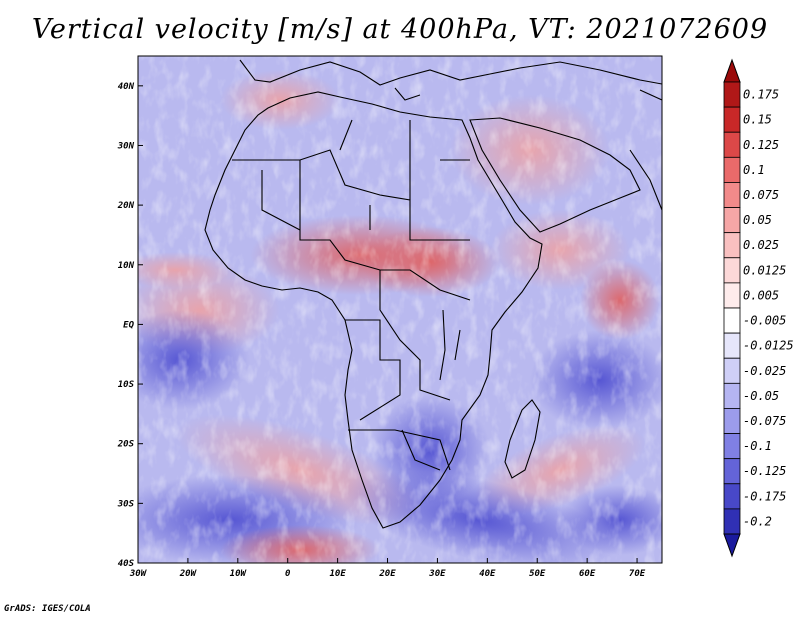 The height and width of the screenshot is (618, 800). What do you see at coordinates (761, 295) in the screenshot?
I see `colorbar-label: 0.005` at bounding box center [761, 295].